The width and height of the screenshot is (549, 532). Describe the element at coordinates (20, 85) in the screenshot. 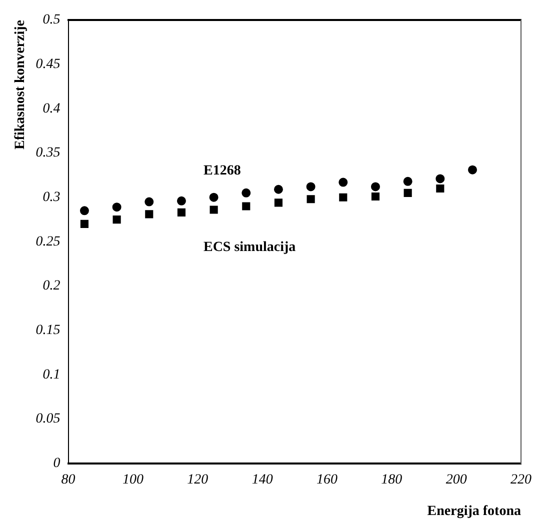

I see `y-axis-title: Efikasnost konverzije` at that location.